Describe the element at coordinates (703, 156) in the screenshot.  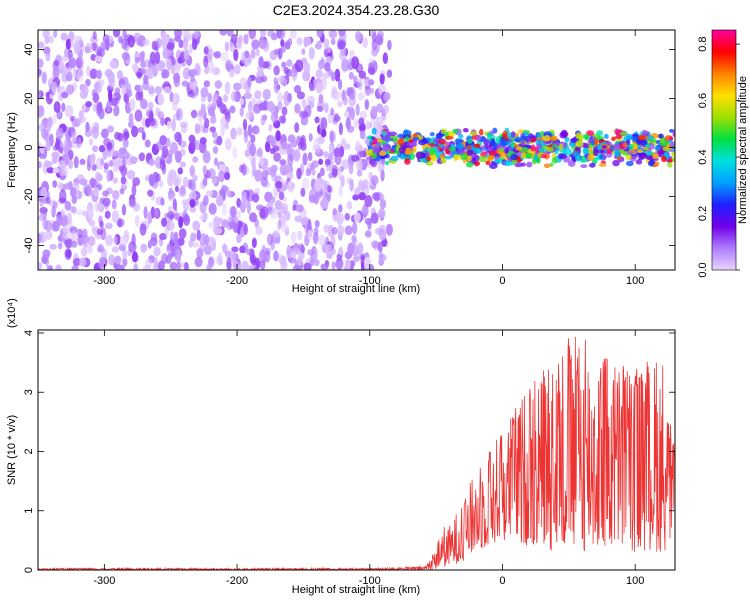
I see `colorbar-tick-label: 0.4` at that location.